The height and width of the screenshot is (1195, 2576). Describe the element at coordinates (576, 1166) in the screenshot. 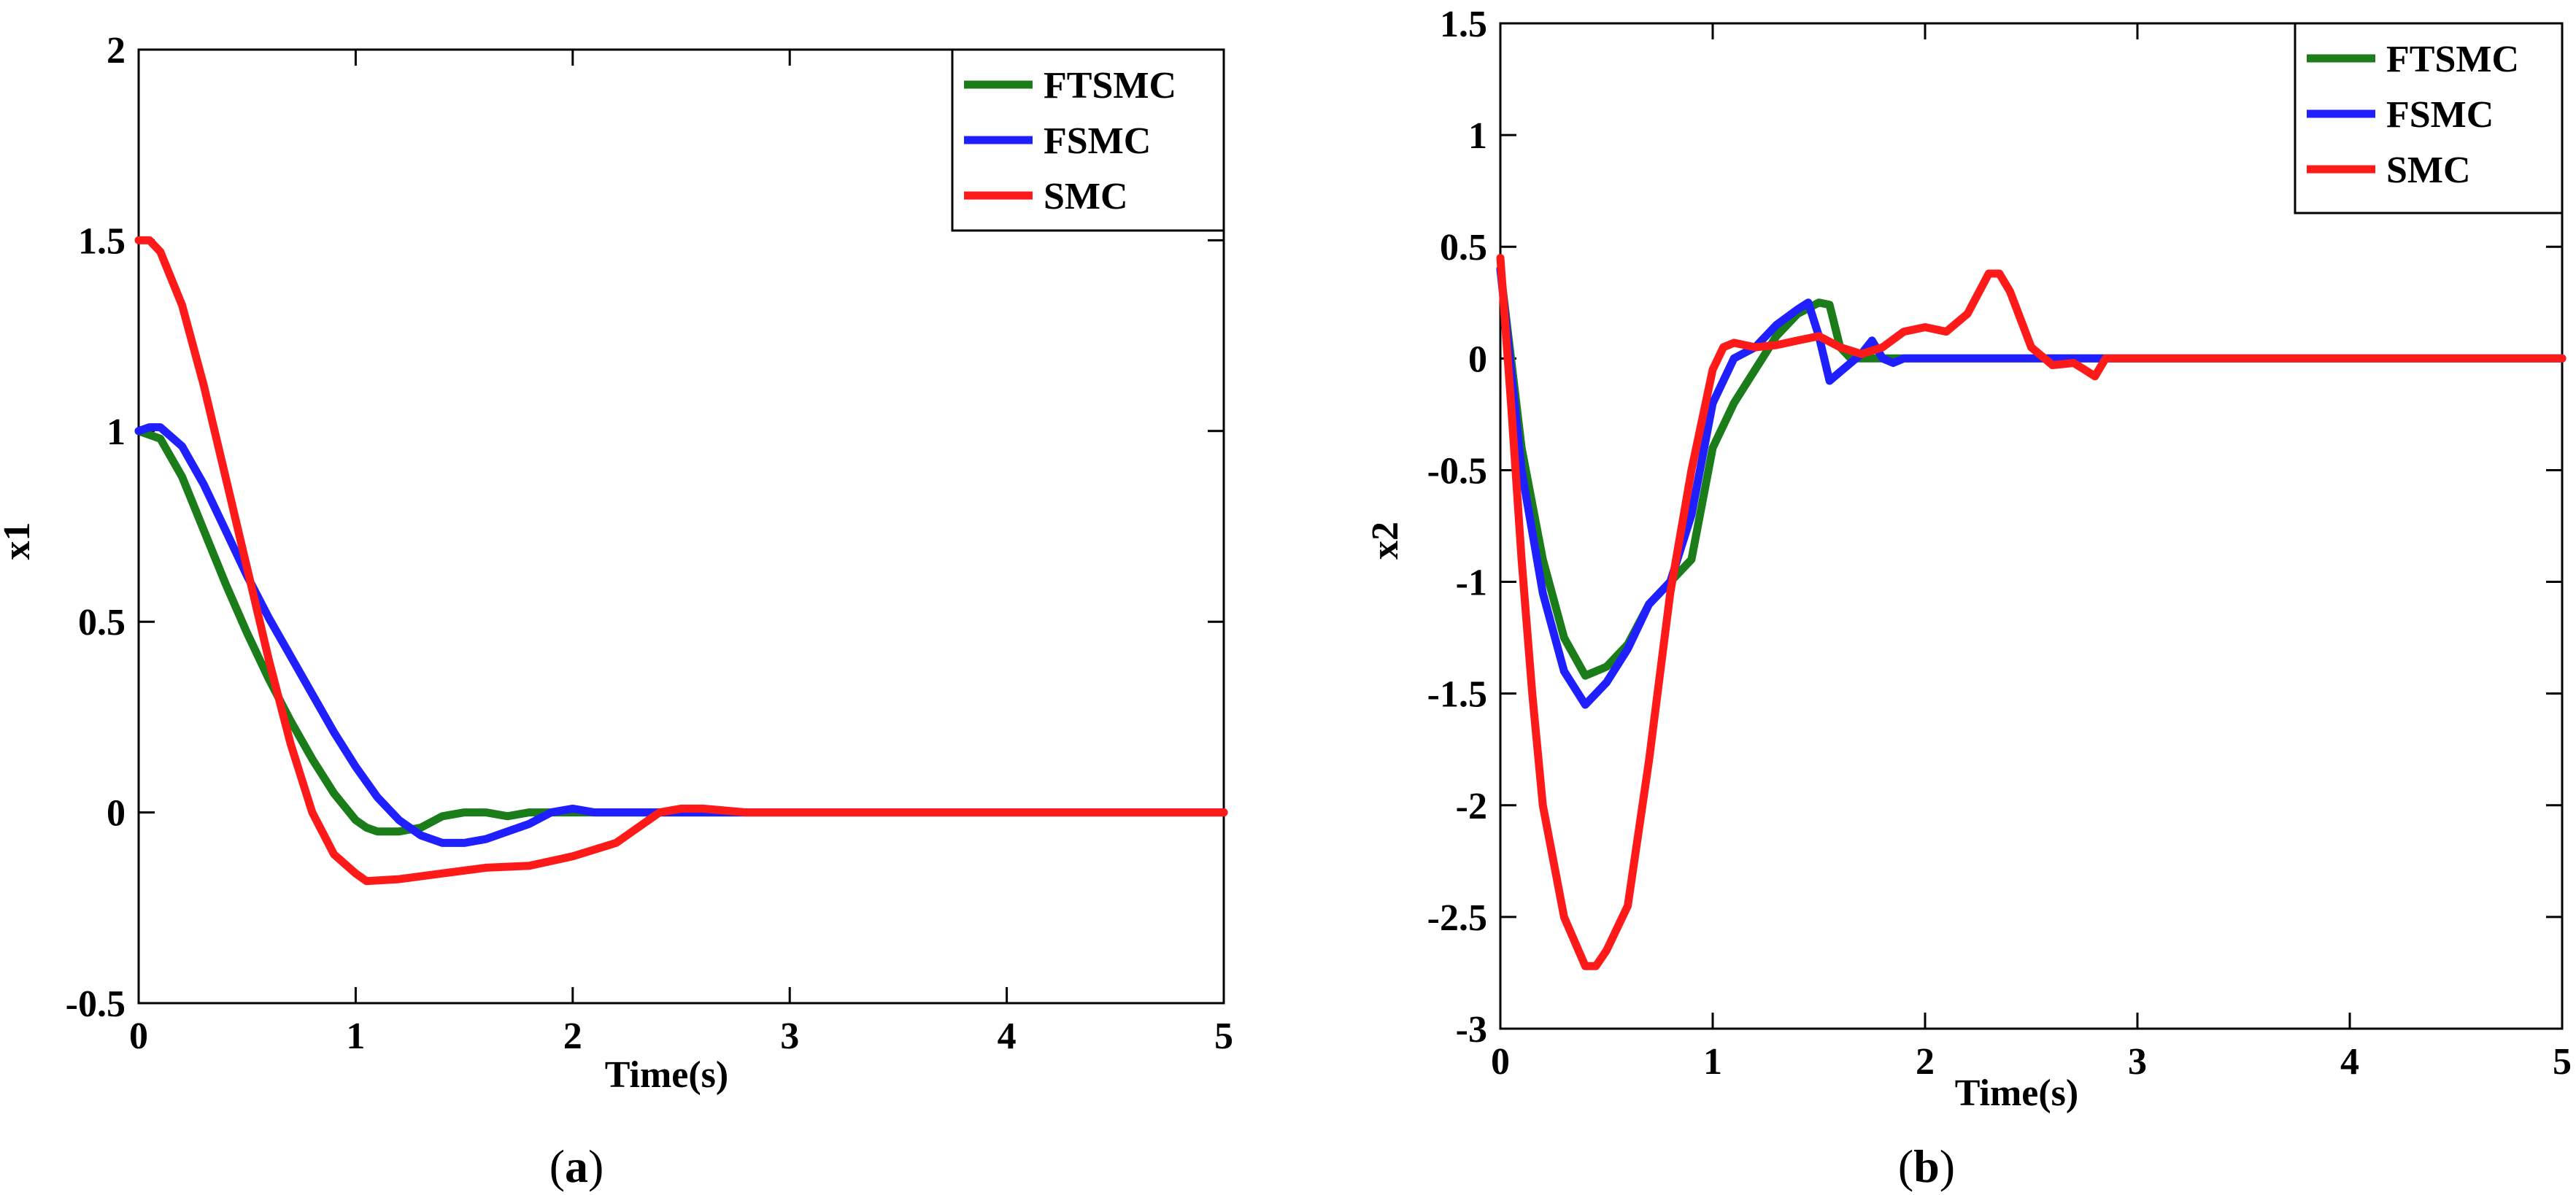

I see `panel-label: (a)` at that location.